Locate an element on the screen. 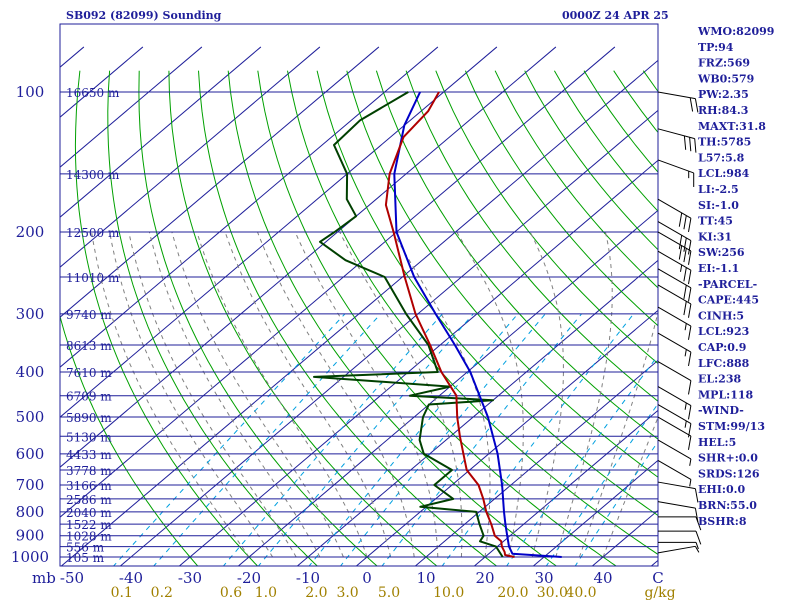 This screenshot has height=600, width=800. isotherm-label: 40 is located at coordinates (602, 578).